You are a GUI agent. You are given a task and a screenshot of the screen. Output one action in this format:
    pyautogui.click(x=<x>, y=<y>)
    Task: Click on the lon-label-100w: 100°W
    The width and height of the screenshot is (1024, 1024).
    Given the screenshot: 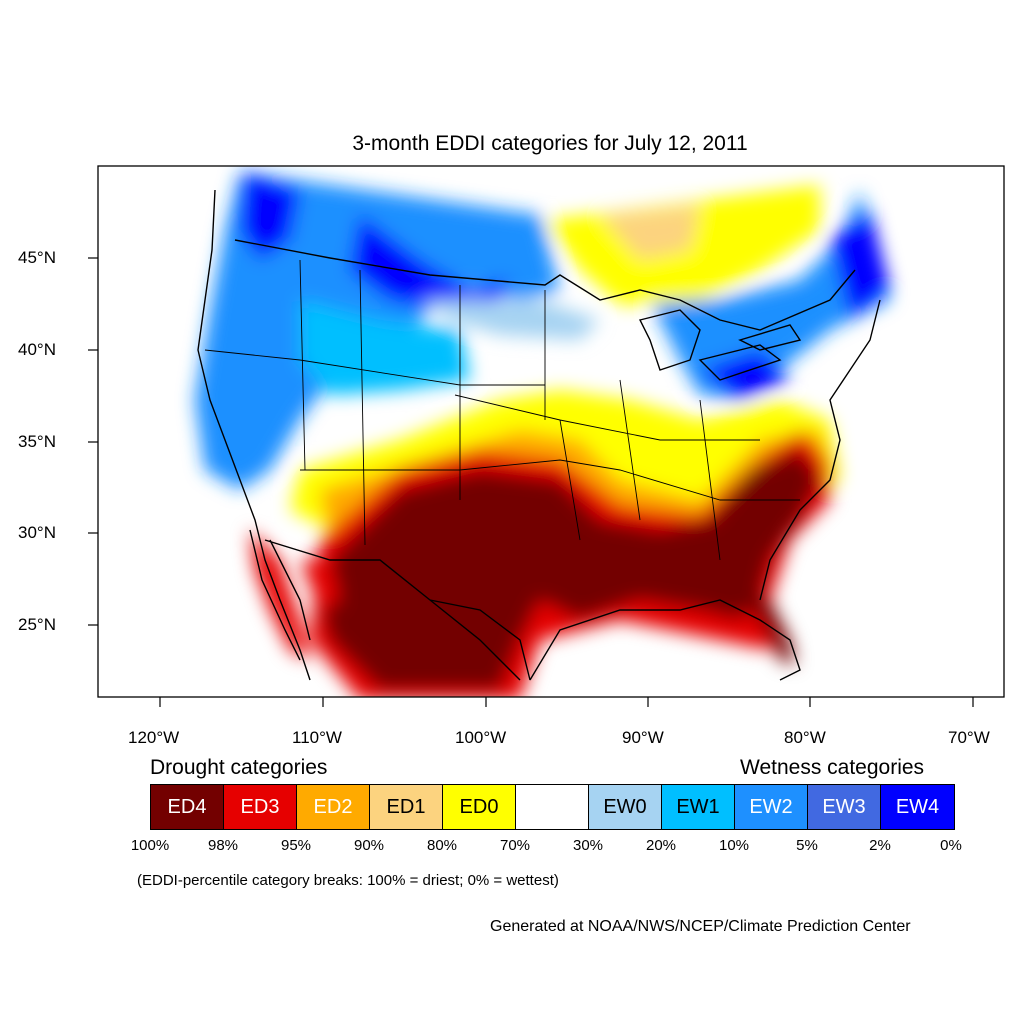 What is the action you would take?
    pyautogui.click(x=481, y=737)
    